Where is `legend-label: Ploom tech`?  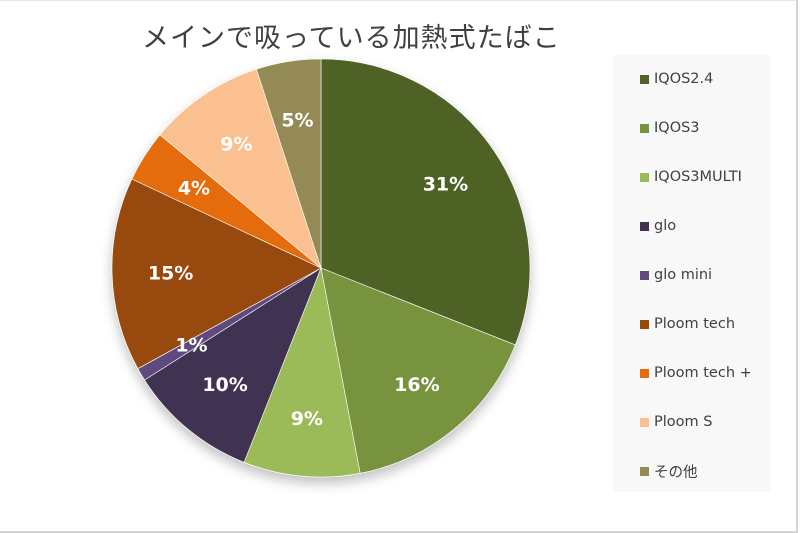 legend-label: Ploom tech is located at coordinates (695, 324).